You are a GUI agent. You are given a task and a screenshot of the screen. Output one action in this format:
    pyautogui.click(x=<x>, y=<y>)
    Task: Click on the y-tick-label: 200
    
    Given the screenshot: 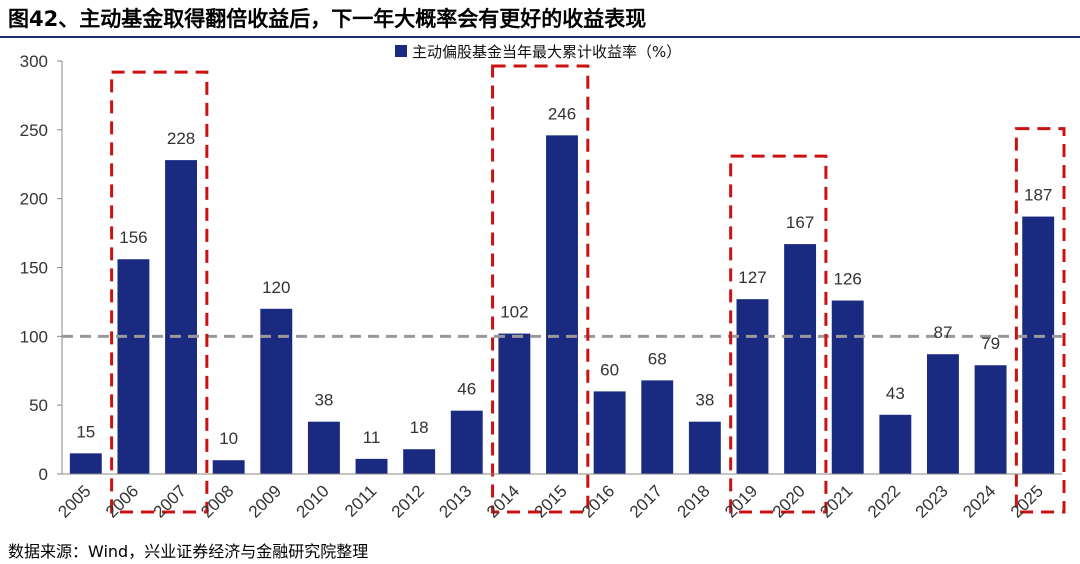 What is the action you would take?
    pyautogui.click(x=34, y=199)
    